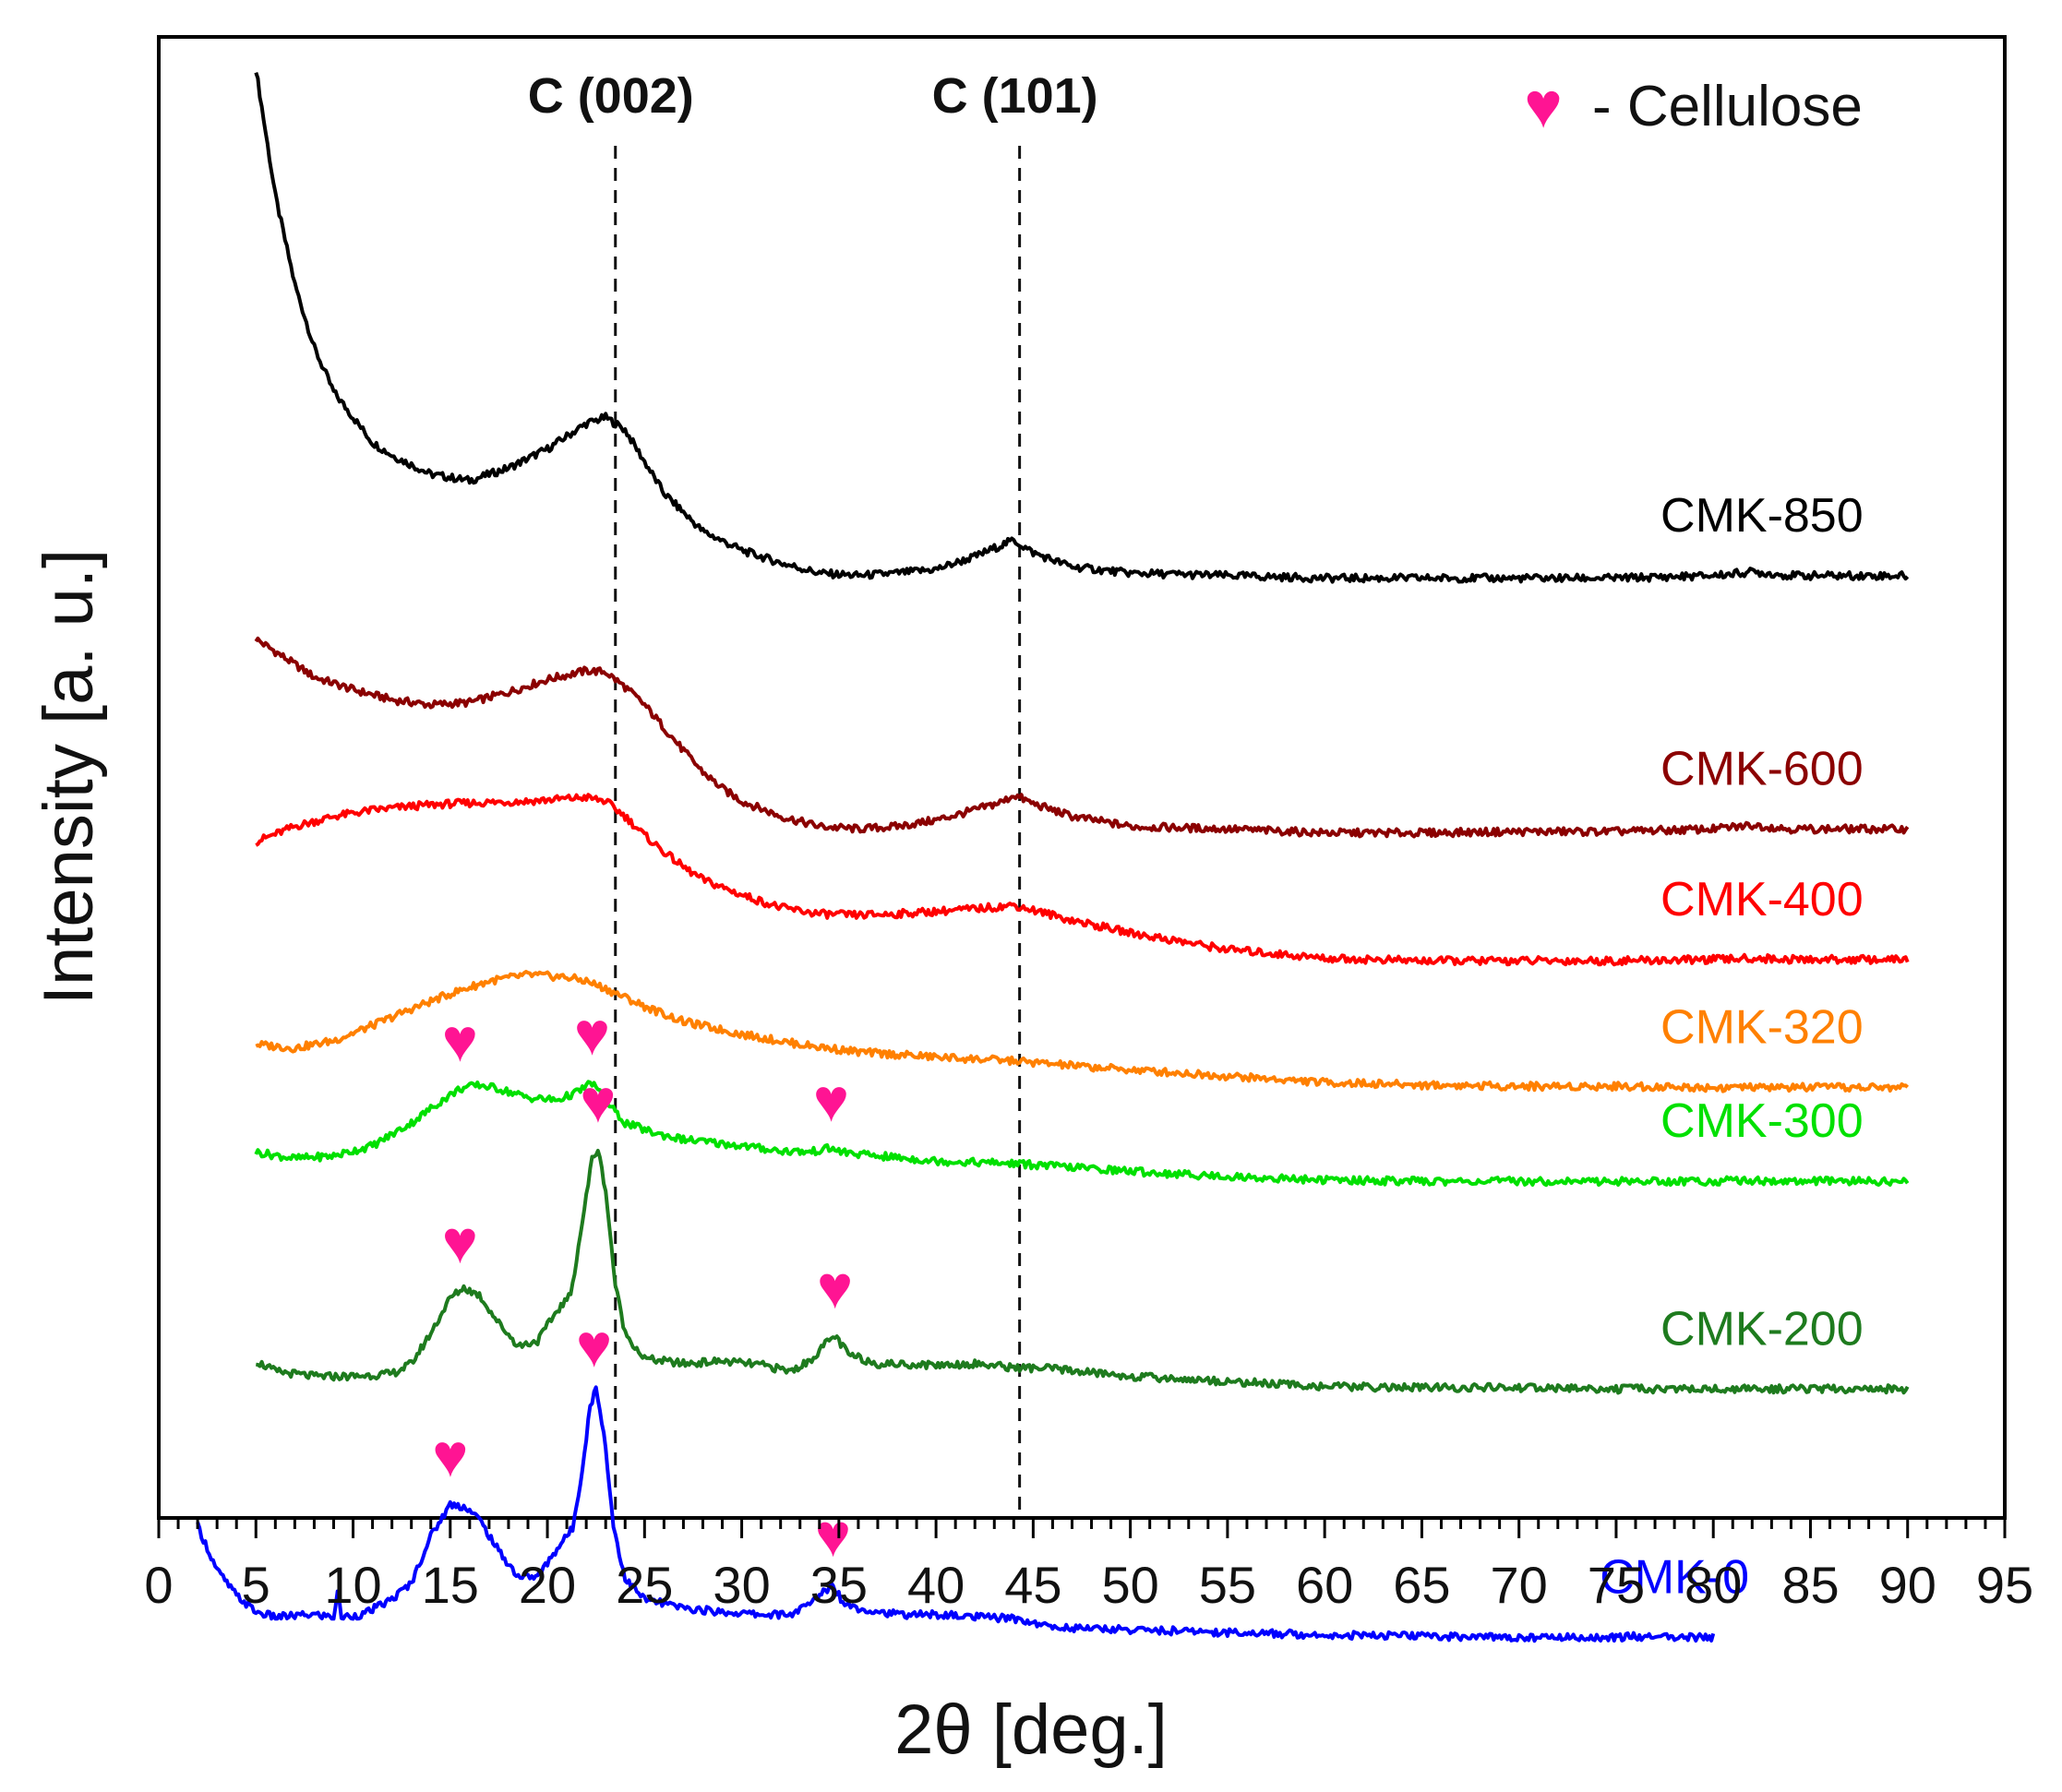  What do you see at coordinates (1324, 1585) in the screenshot?
I see `x-tick-label: 60` at bounding box center [1324, 1585].